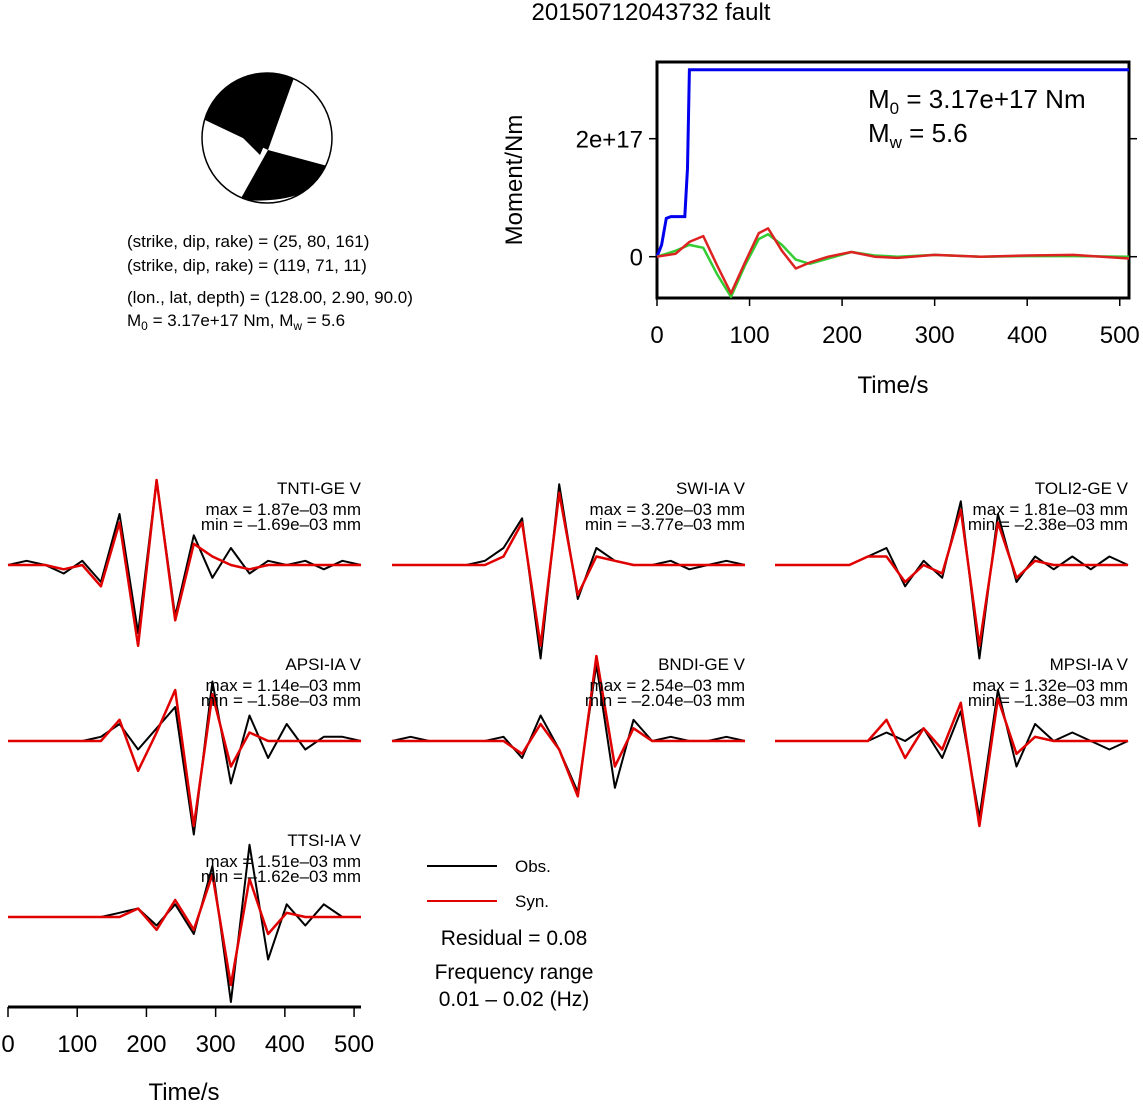 The width and height of the screenshot is (1143, 1104). What do you see at coordinates (283, 861) in the screenshot?
I see `station-max: max = 1.51e–03 mm` at bounding box center [283, 861].